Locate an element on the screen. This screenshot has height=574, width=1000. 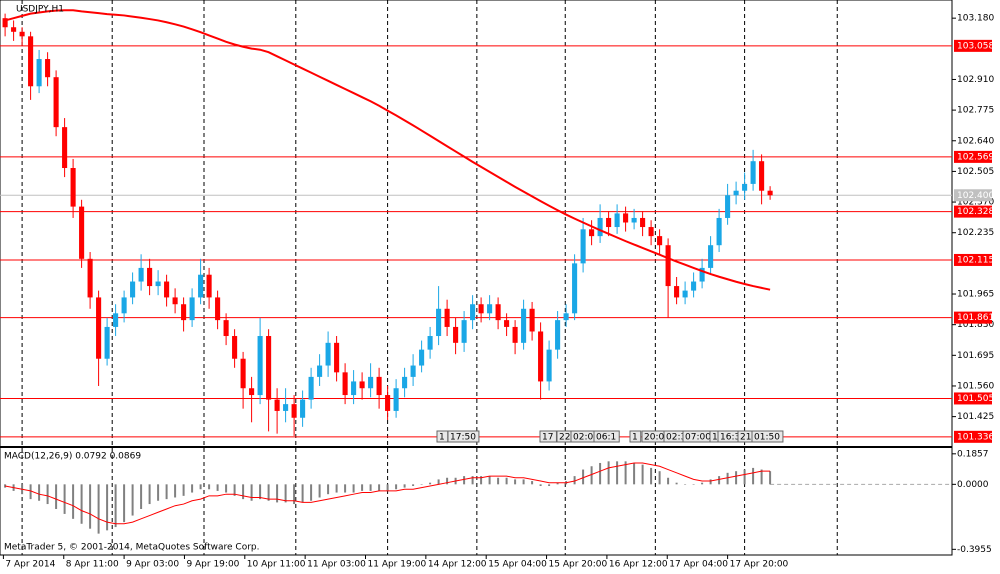
y-tick-label: 102.370 is located at coordinates (975, 203).